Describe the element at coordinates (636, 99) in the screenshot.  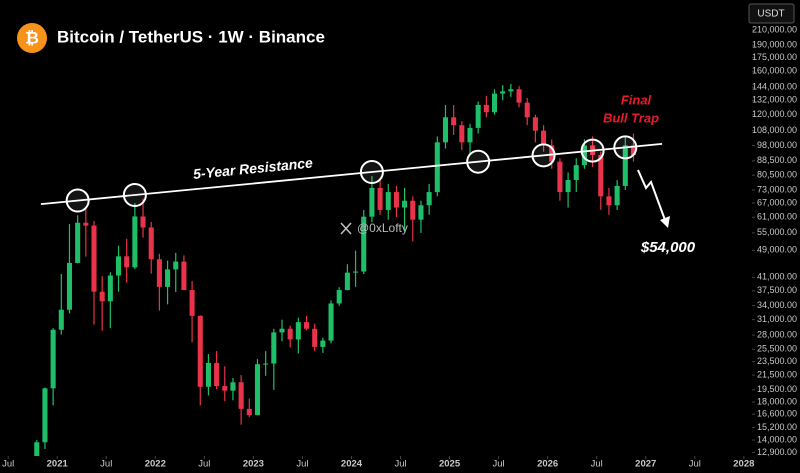
I see `trap-label: Final` at that location.